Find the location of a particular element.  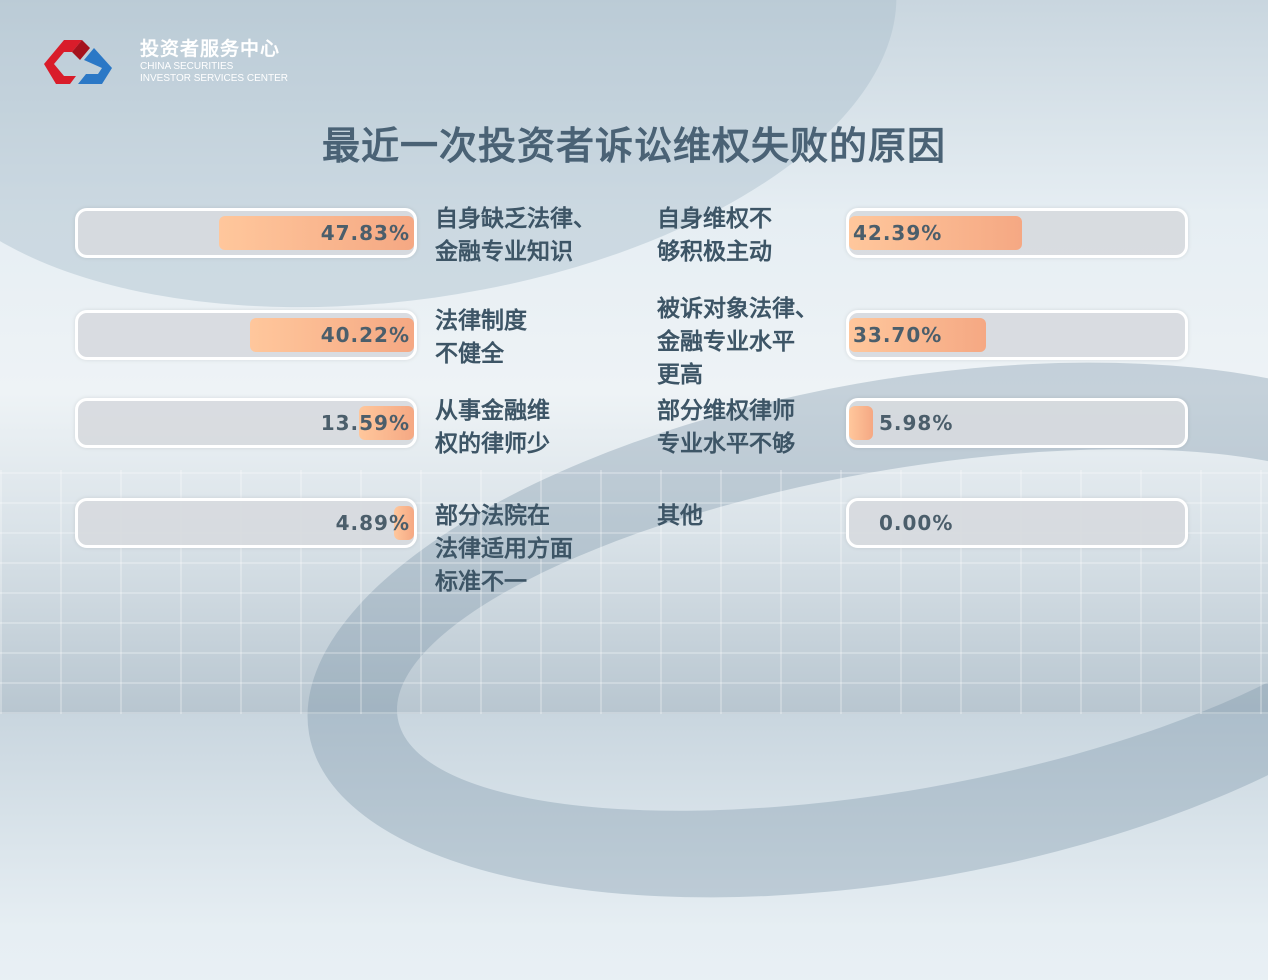

csisc-logo is located at coordinates (78, 62).